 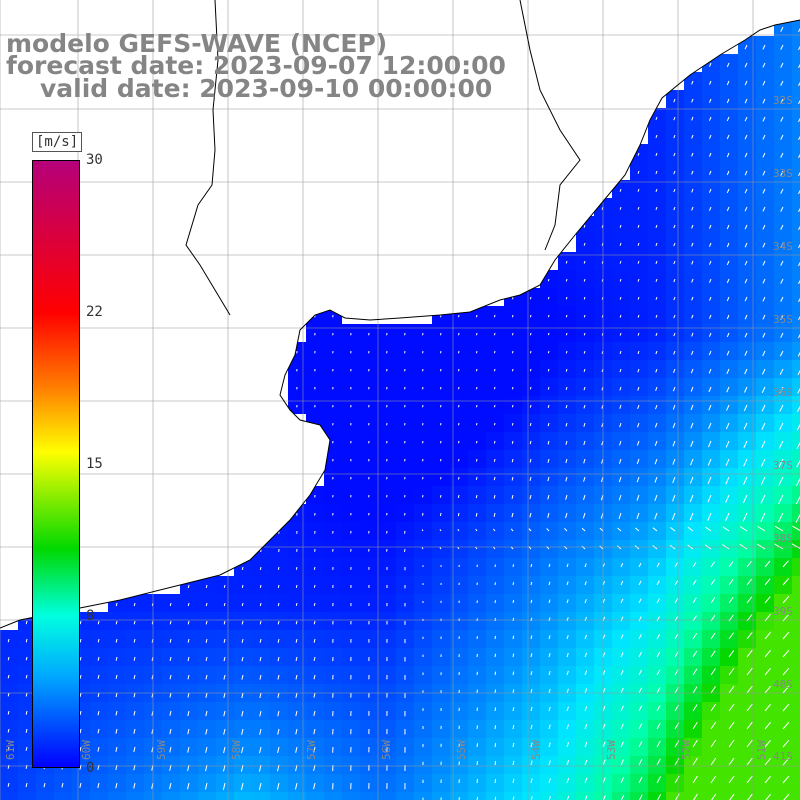 What do you see at coordinates (86, 750) in the screenshot?
I see `longitude-label: 60W` at bounding box center [86, 750].